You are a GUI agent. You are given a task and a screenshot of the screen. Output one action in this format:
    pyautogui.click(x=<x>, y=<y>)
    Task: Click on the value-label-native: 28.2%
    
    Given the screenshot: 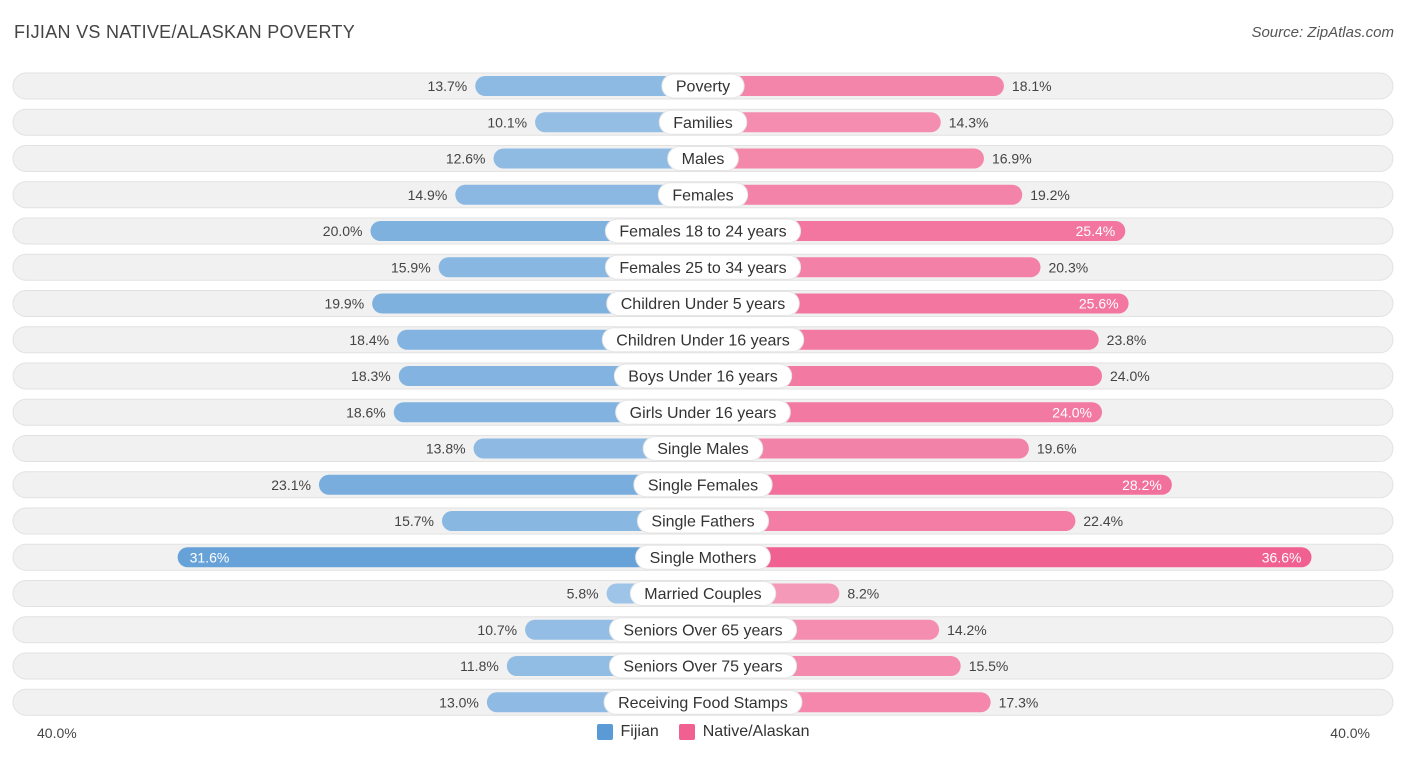 What is the action you would take?
    pyautogui.click(x=1142, y=485)
    